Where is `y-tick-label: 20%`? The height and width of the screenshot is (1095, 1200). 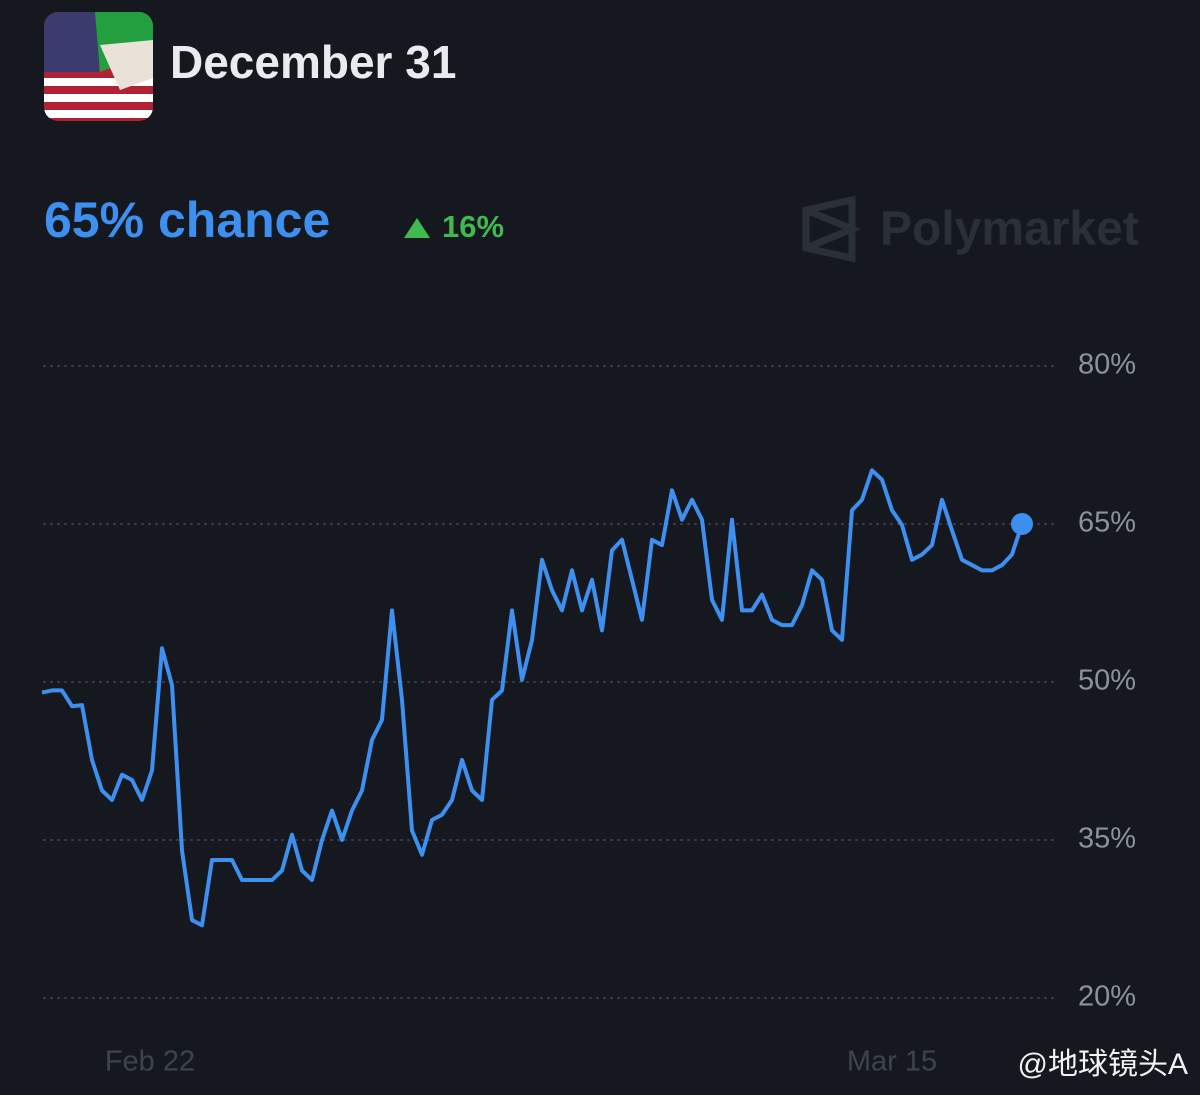 y-tick-label: 20% is located at coordinates (1107, 997).